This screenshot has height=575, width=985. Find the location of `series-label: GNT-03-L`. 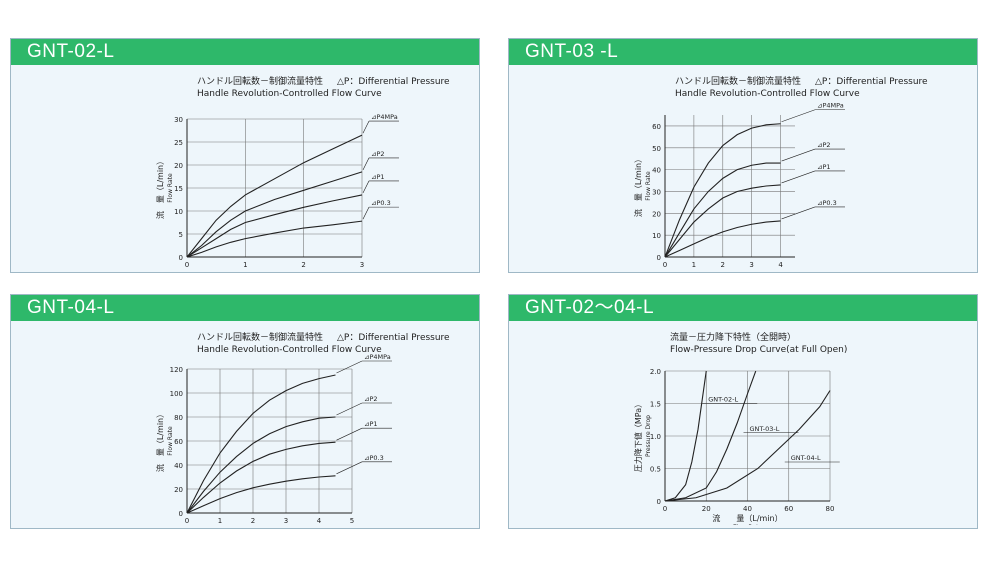

series-label: GNT-03-L is located at coordinates (765, 429).